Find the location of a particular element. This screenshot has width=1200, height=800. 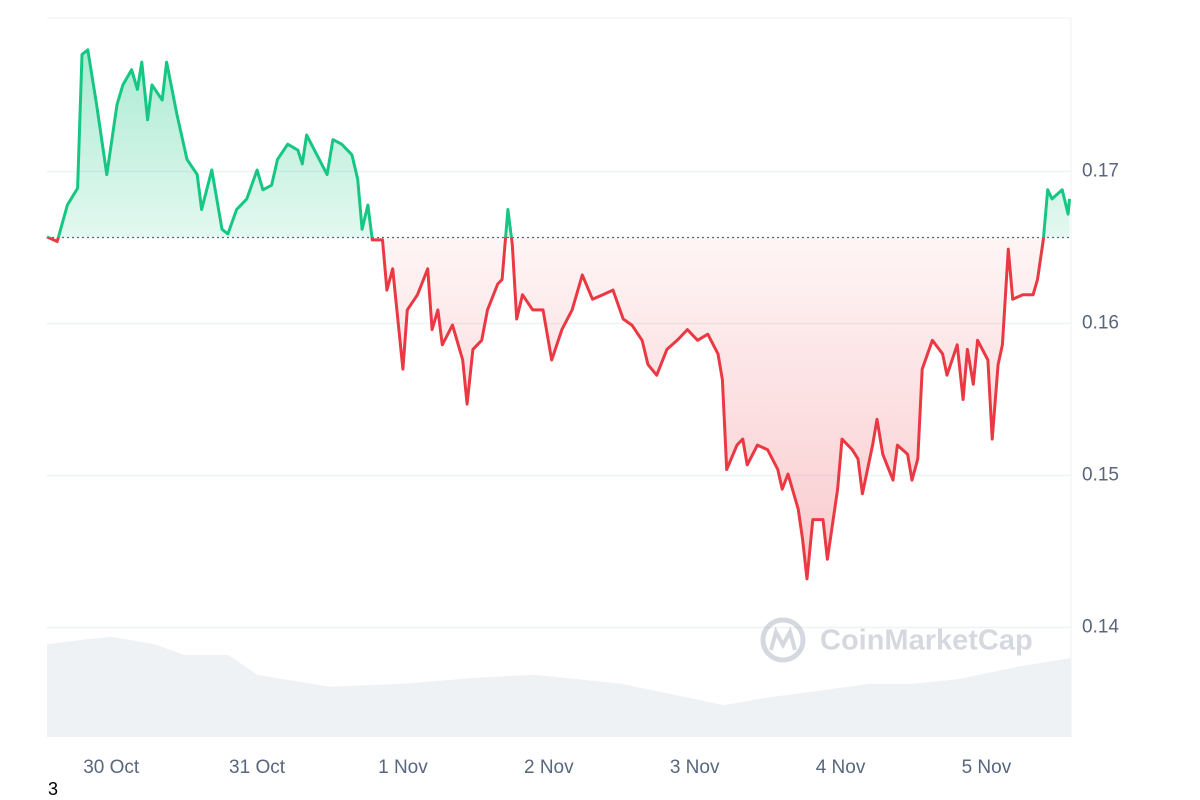

footnote: 3 is located at coordinates (53, 789).